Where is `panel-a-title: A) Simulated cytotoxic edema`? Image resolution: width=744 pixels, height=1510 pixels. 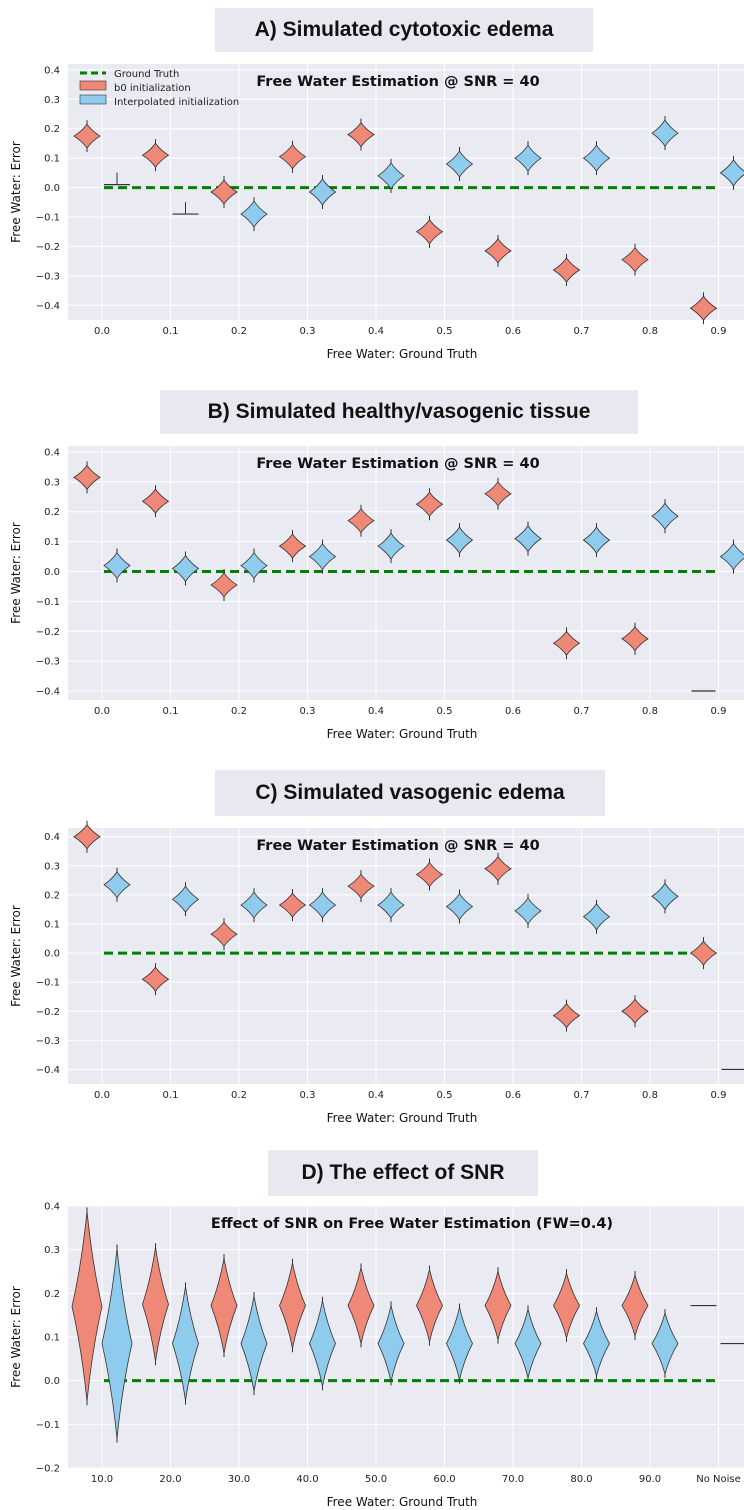
panel-a-title: A) Simulated cytotoxic edema is located at coordinates (404, 30).